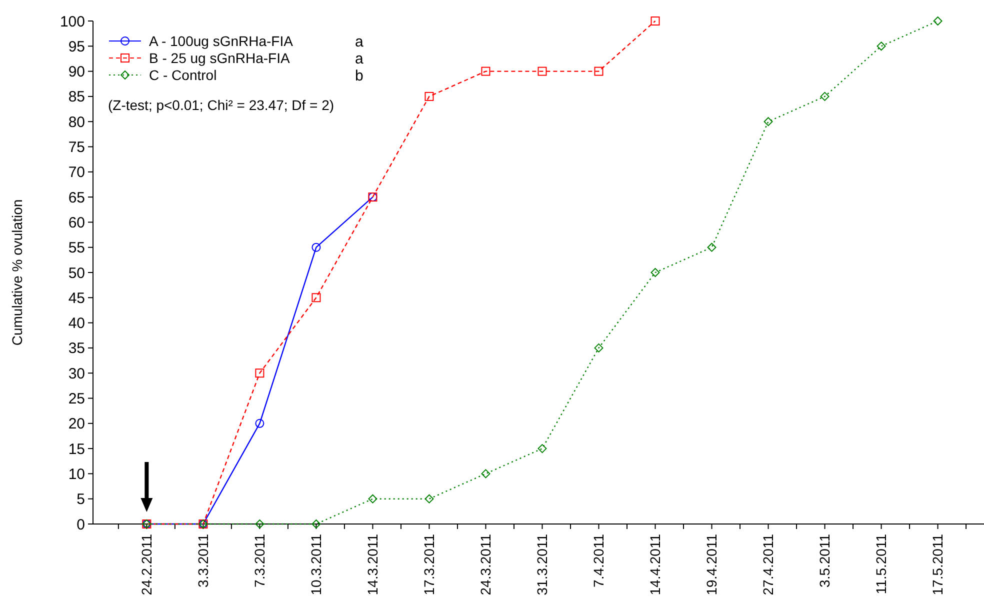 Image resolution: width=984 pixels, height=606 pixels. I want to click on y-tick-label: 55, so click(76, 248).